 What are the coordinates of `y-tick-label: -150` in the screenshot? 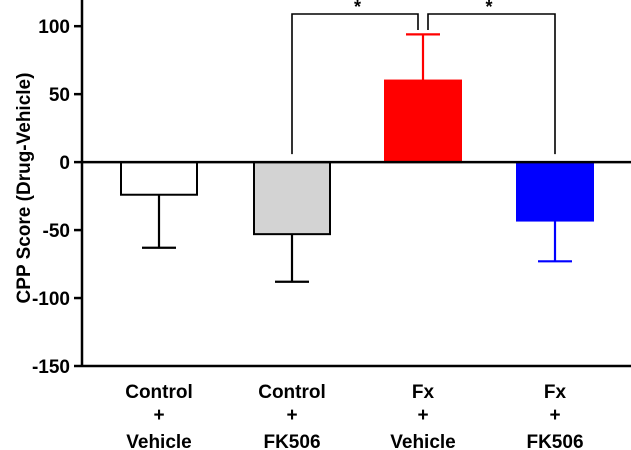 It's located at (51, 367).